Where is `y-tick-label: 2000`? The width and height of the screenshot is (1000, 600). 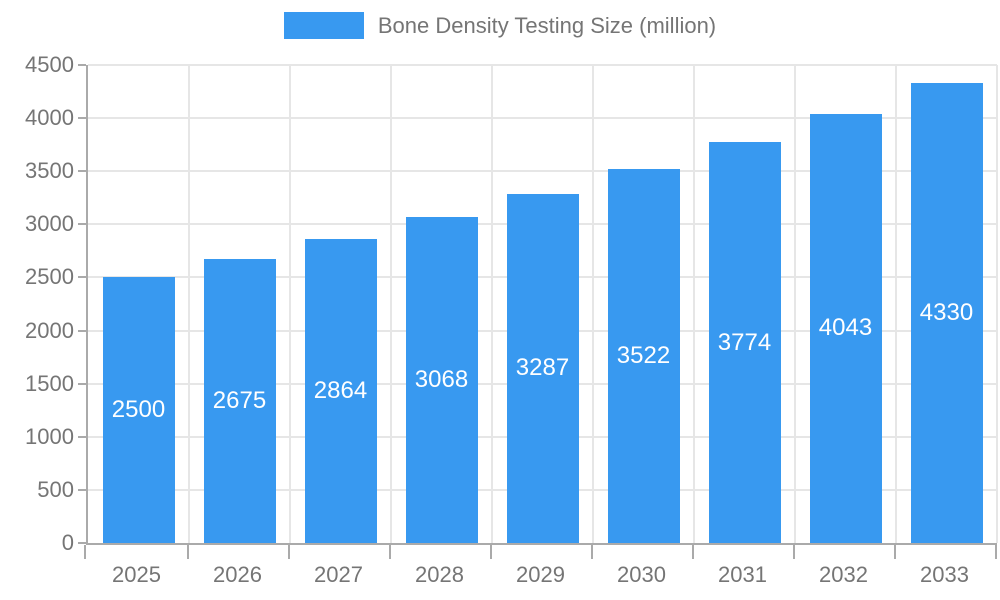
y-tick-label: 2000 is located at coordinates (49, 330).